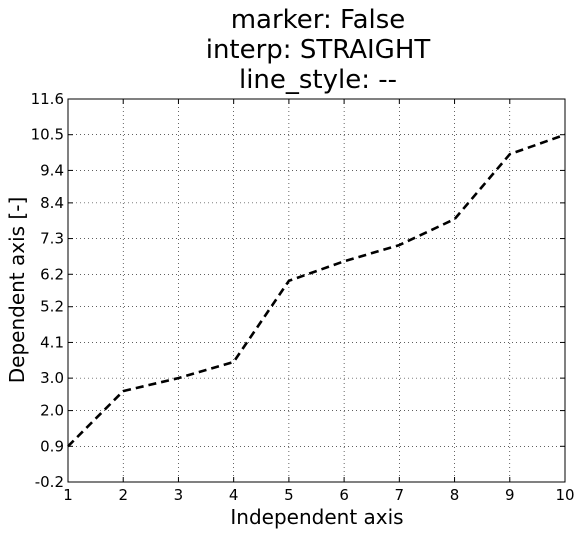  I want to click on x-tick-label: 2, so click(123, 495).